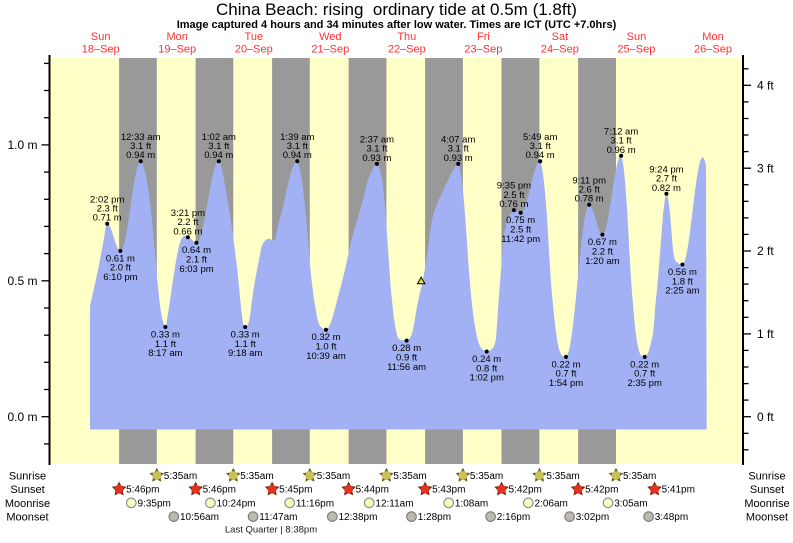 This screenshot has width=793, height=543. What do you see at coordinates (486, 359) in the screenshot?
I see `svg-text: 0.24 m` at bounding box center [486, 359].